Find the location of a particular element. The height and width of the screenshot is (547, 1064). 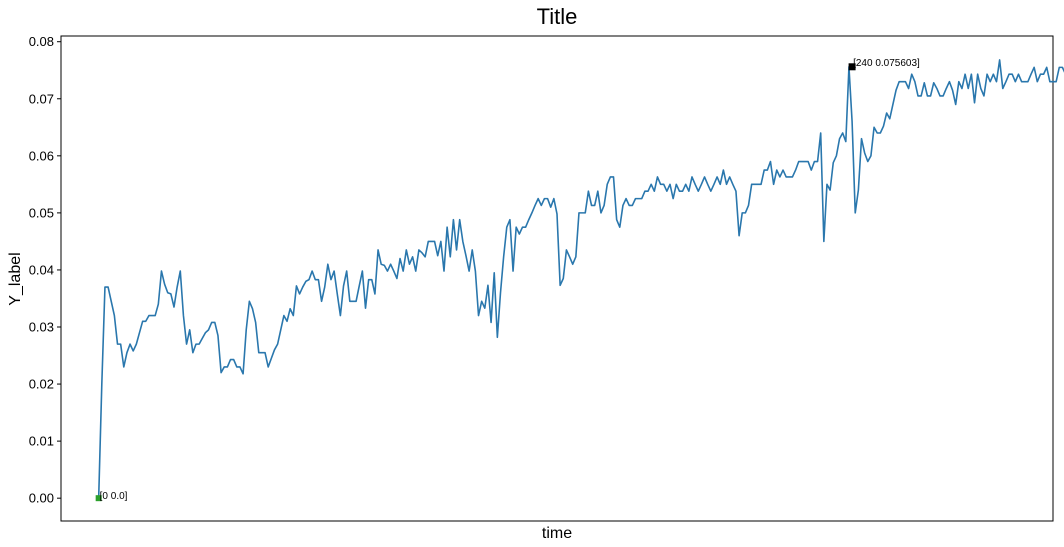

y-tick-label: 0.02 is located at coordinates (41, 384).